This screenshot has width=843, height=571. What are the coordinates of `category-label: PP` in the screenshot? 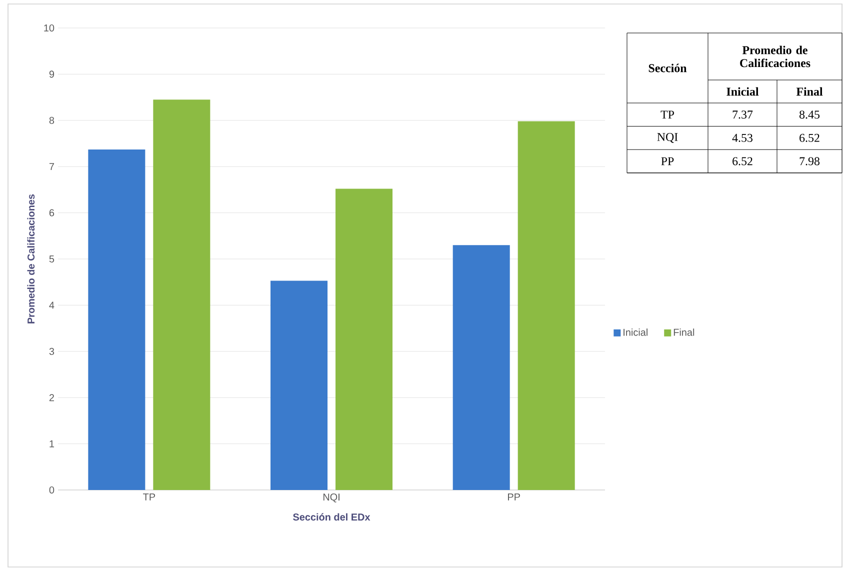 It's located at (667, 161).